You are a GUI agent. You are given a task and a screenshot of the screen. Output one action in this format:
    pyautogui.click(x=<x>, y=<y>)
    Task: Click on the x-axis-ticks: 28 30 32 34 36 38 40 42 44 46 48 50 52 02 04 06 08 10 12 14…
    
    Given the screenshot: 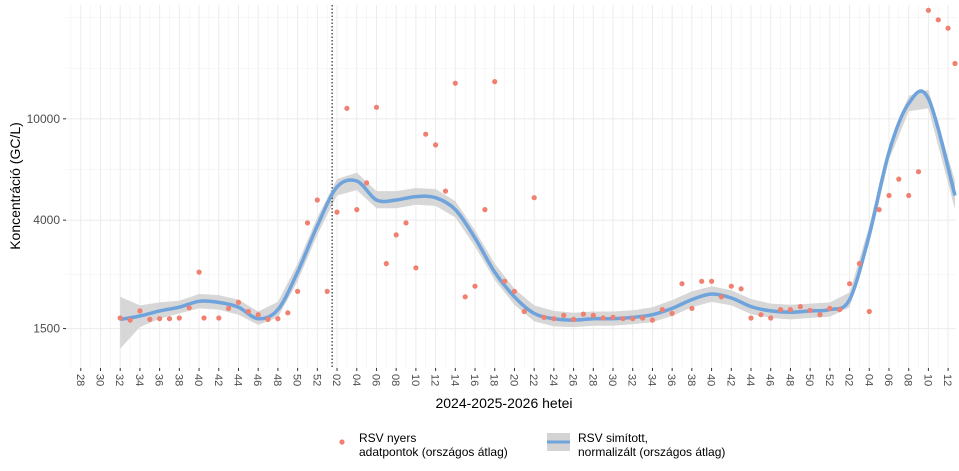 What is the action you would take?
    pyautogui.click(x=513, y=377)
    